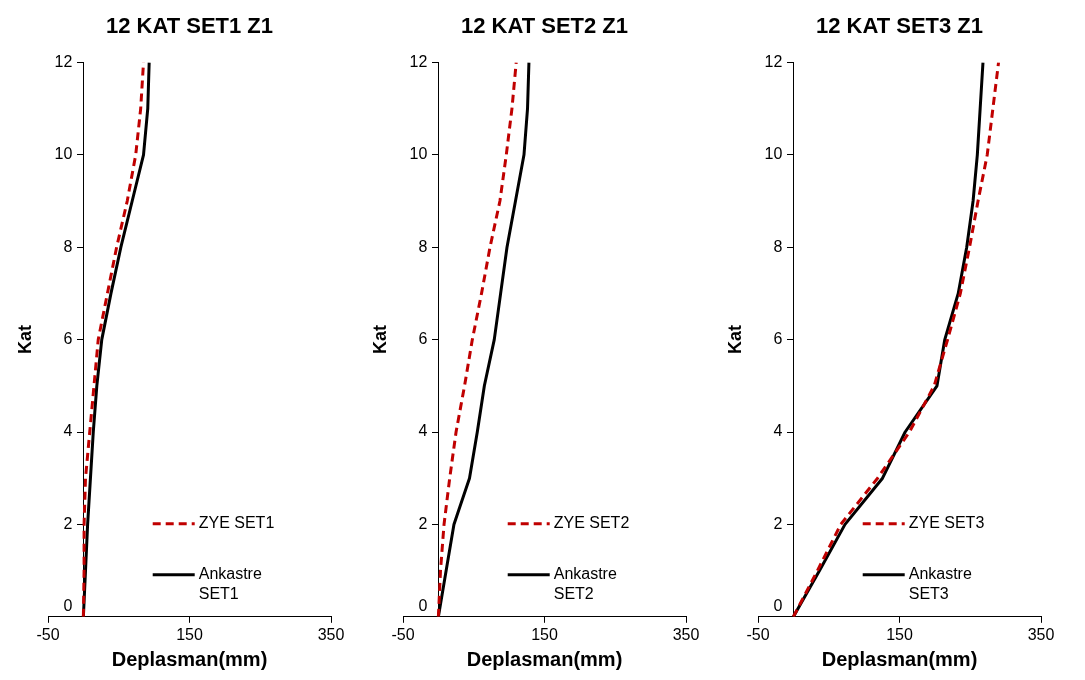 This screenshot has height=680, width=1085. What do you see at coordinates (585, 584) in the screenshot?
I see `legend-label: Ankastre SET2` at bounding box center [585, 584].